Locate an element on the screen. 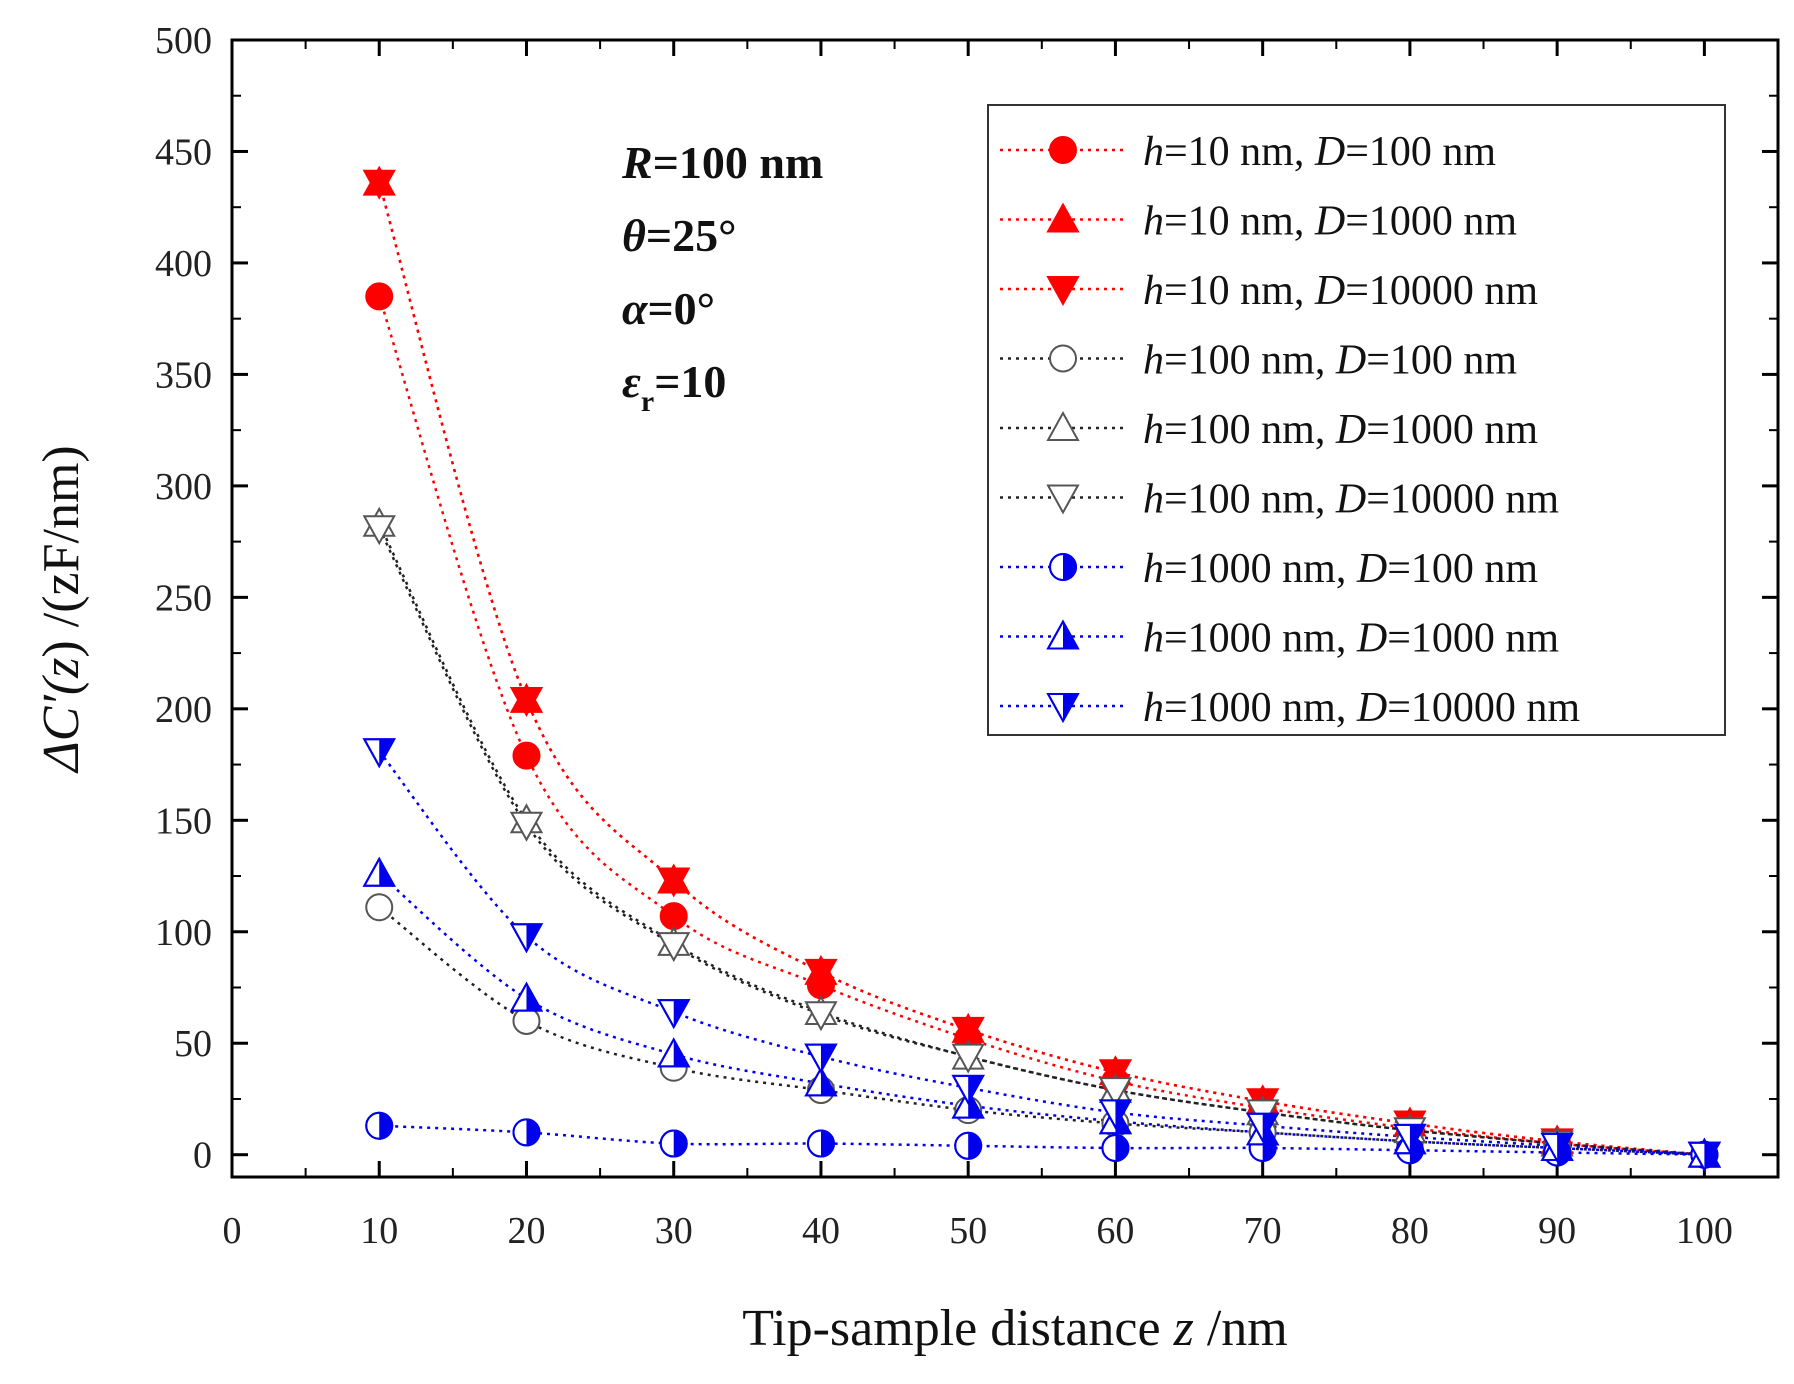 Image resolution: width=1794 pixels, height=1384 pixels. x-tick-label: 80 is located at coordinates (1410, 1231).